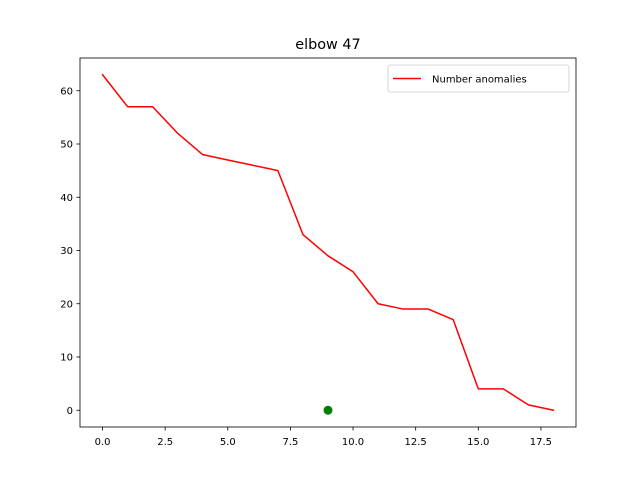 The width and height of the screenshot is (640, 484). What do you see at coordinates (353, 442) in the screenshot?
I see `x-tick-label: 10.0` at bounding box center [353, 442].